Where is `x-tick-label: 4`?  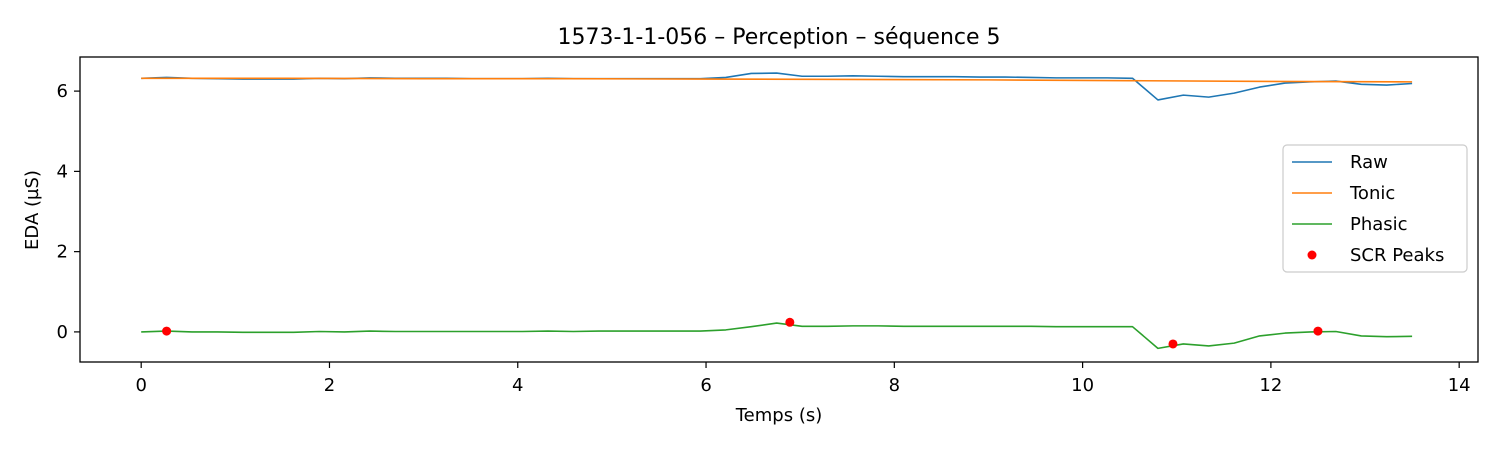 x-tick-label: 4 is located at coordinates (517, 385).